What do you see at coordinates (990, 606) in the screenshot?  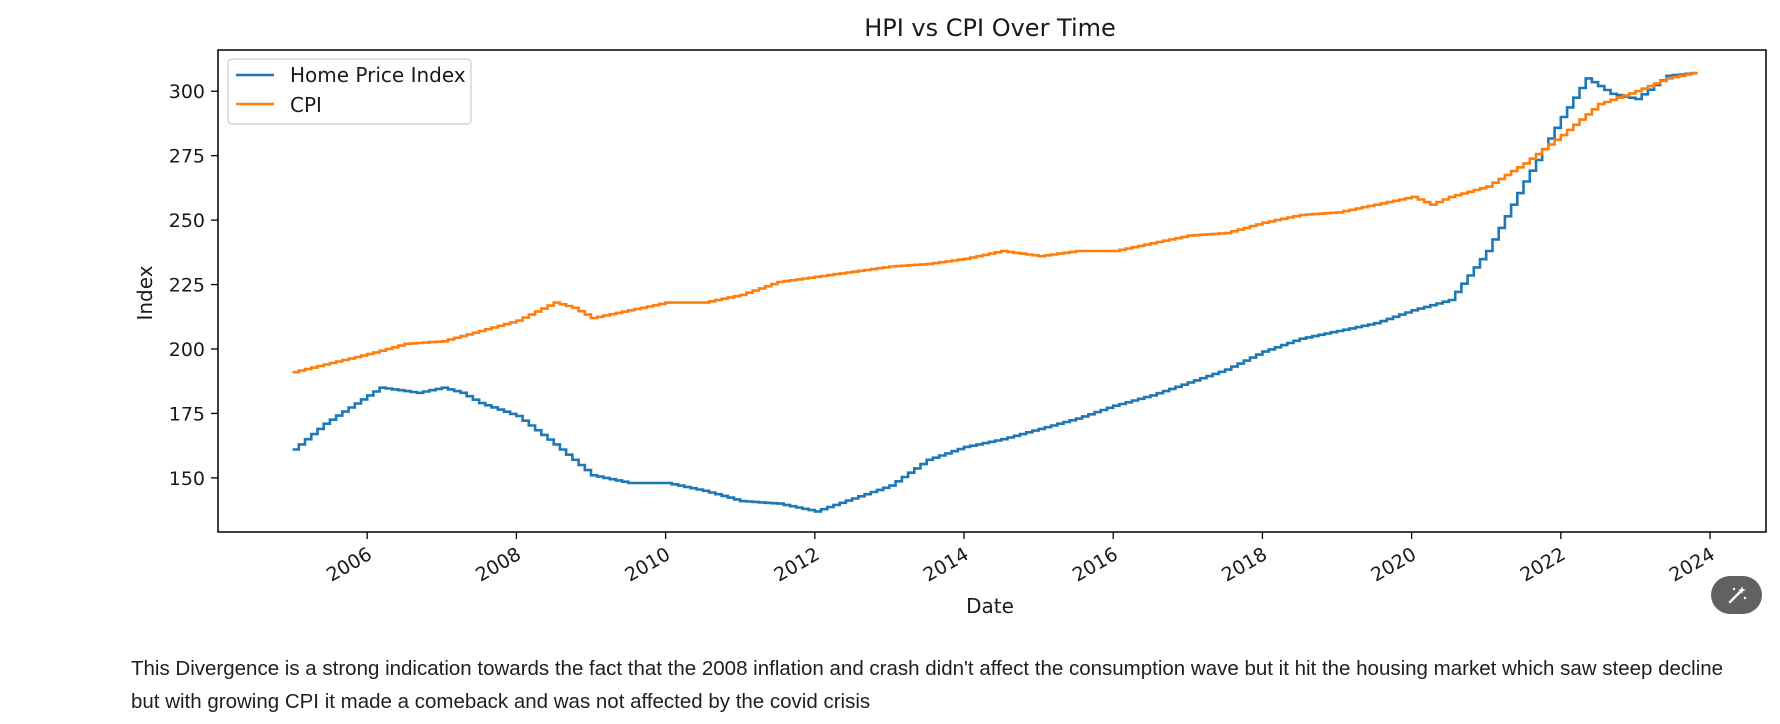 I see `x-axis-label: Date` at bounding box center [990, 606].